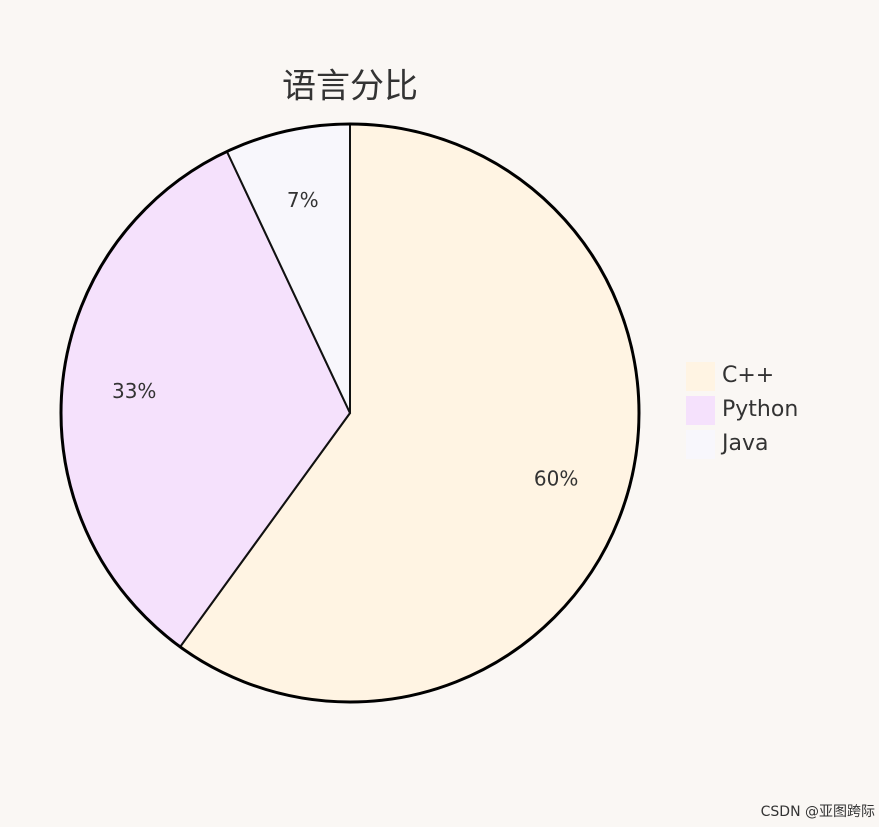  Describe the element at coordinates (556, 478) in the screenshot. I see `slice-label: 60%` at that location.